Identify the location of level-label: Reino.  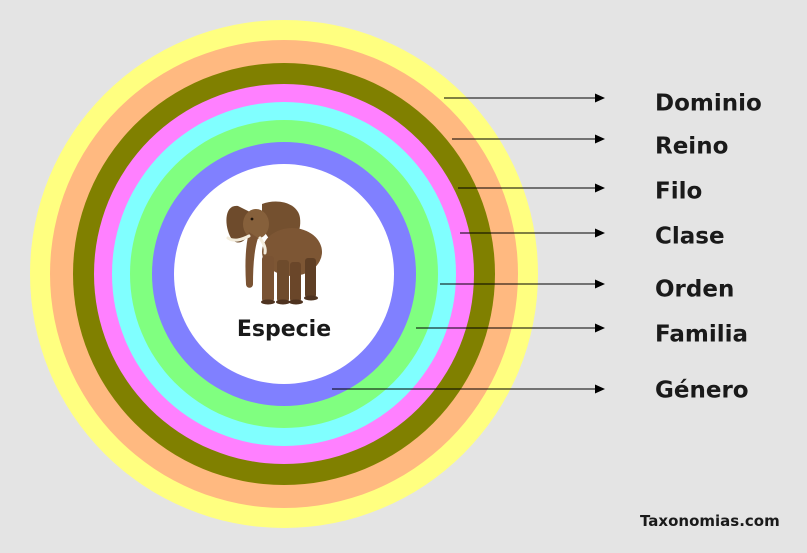
(691, 147).